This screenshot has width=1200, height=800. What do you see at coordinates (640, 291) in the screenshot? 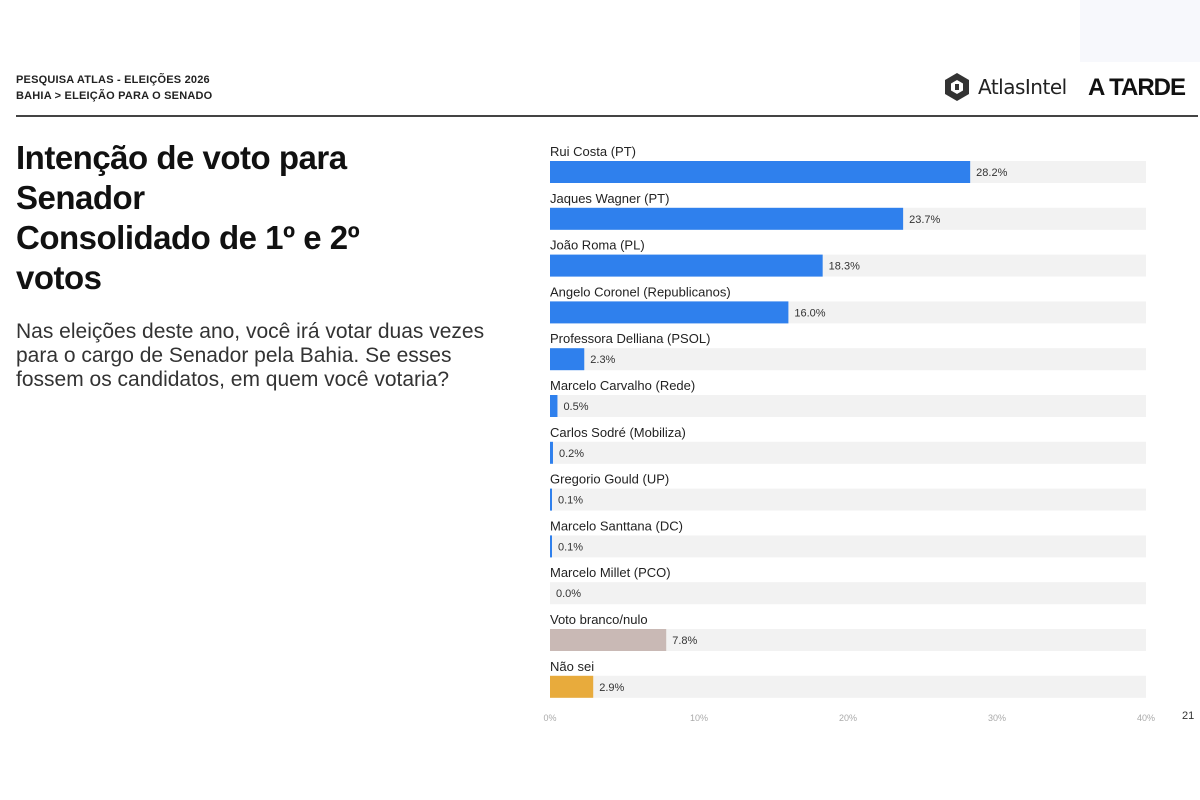
I see `bar-category-label: Angelo Coronel (Republicanos)` at bounding box center [640, 291].